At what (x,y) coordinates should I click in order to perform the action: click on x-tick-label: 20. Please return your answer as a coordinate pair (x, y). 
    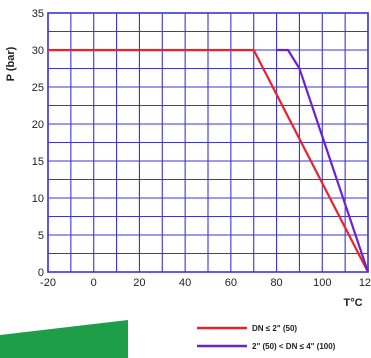
    Looking at the image, I should click on (139, 283).